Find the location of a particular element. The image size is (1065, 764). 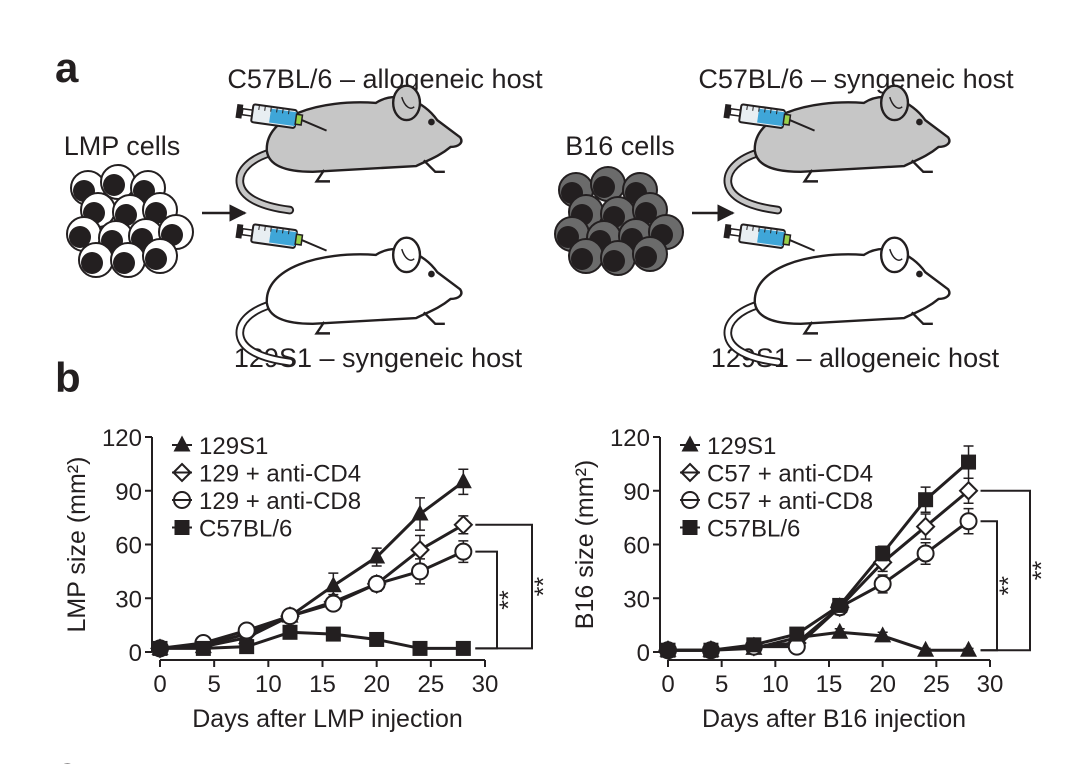

panel-label: b is located at coordinates (68, 377).